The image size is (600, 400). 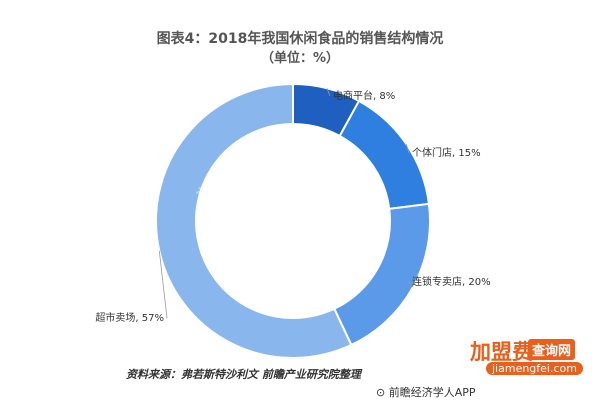 What do you see at coordinates (129, 317) in the screenshot?
I see `slice-label-4: 超市卖场, 57%` at bounding box center [129, 317].